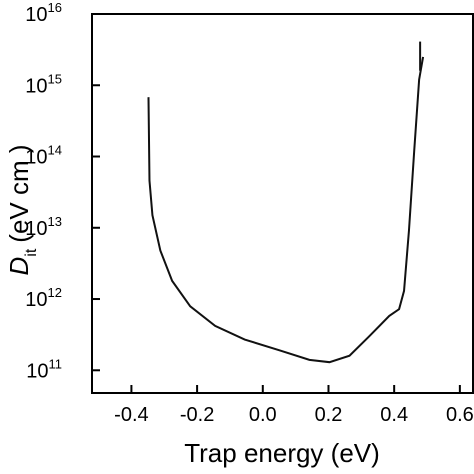  I want to click on y-tick-label: 1011, so click(44, 369).